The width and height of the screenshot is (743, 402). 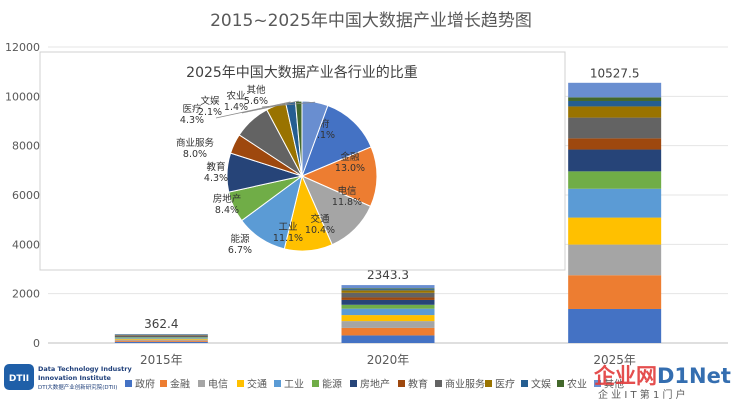 I want to click on legend-label: 农业, so click(x=577, y=384).